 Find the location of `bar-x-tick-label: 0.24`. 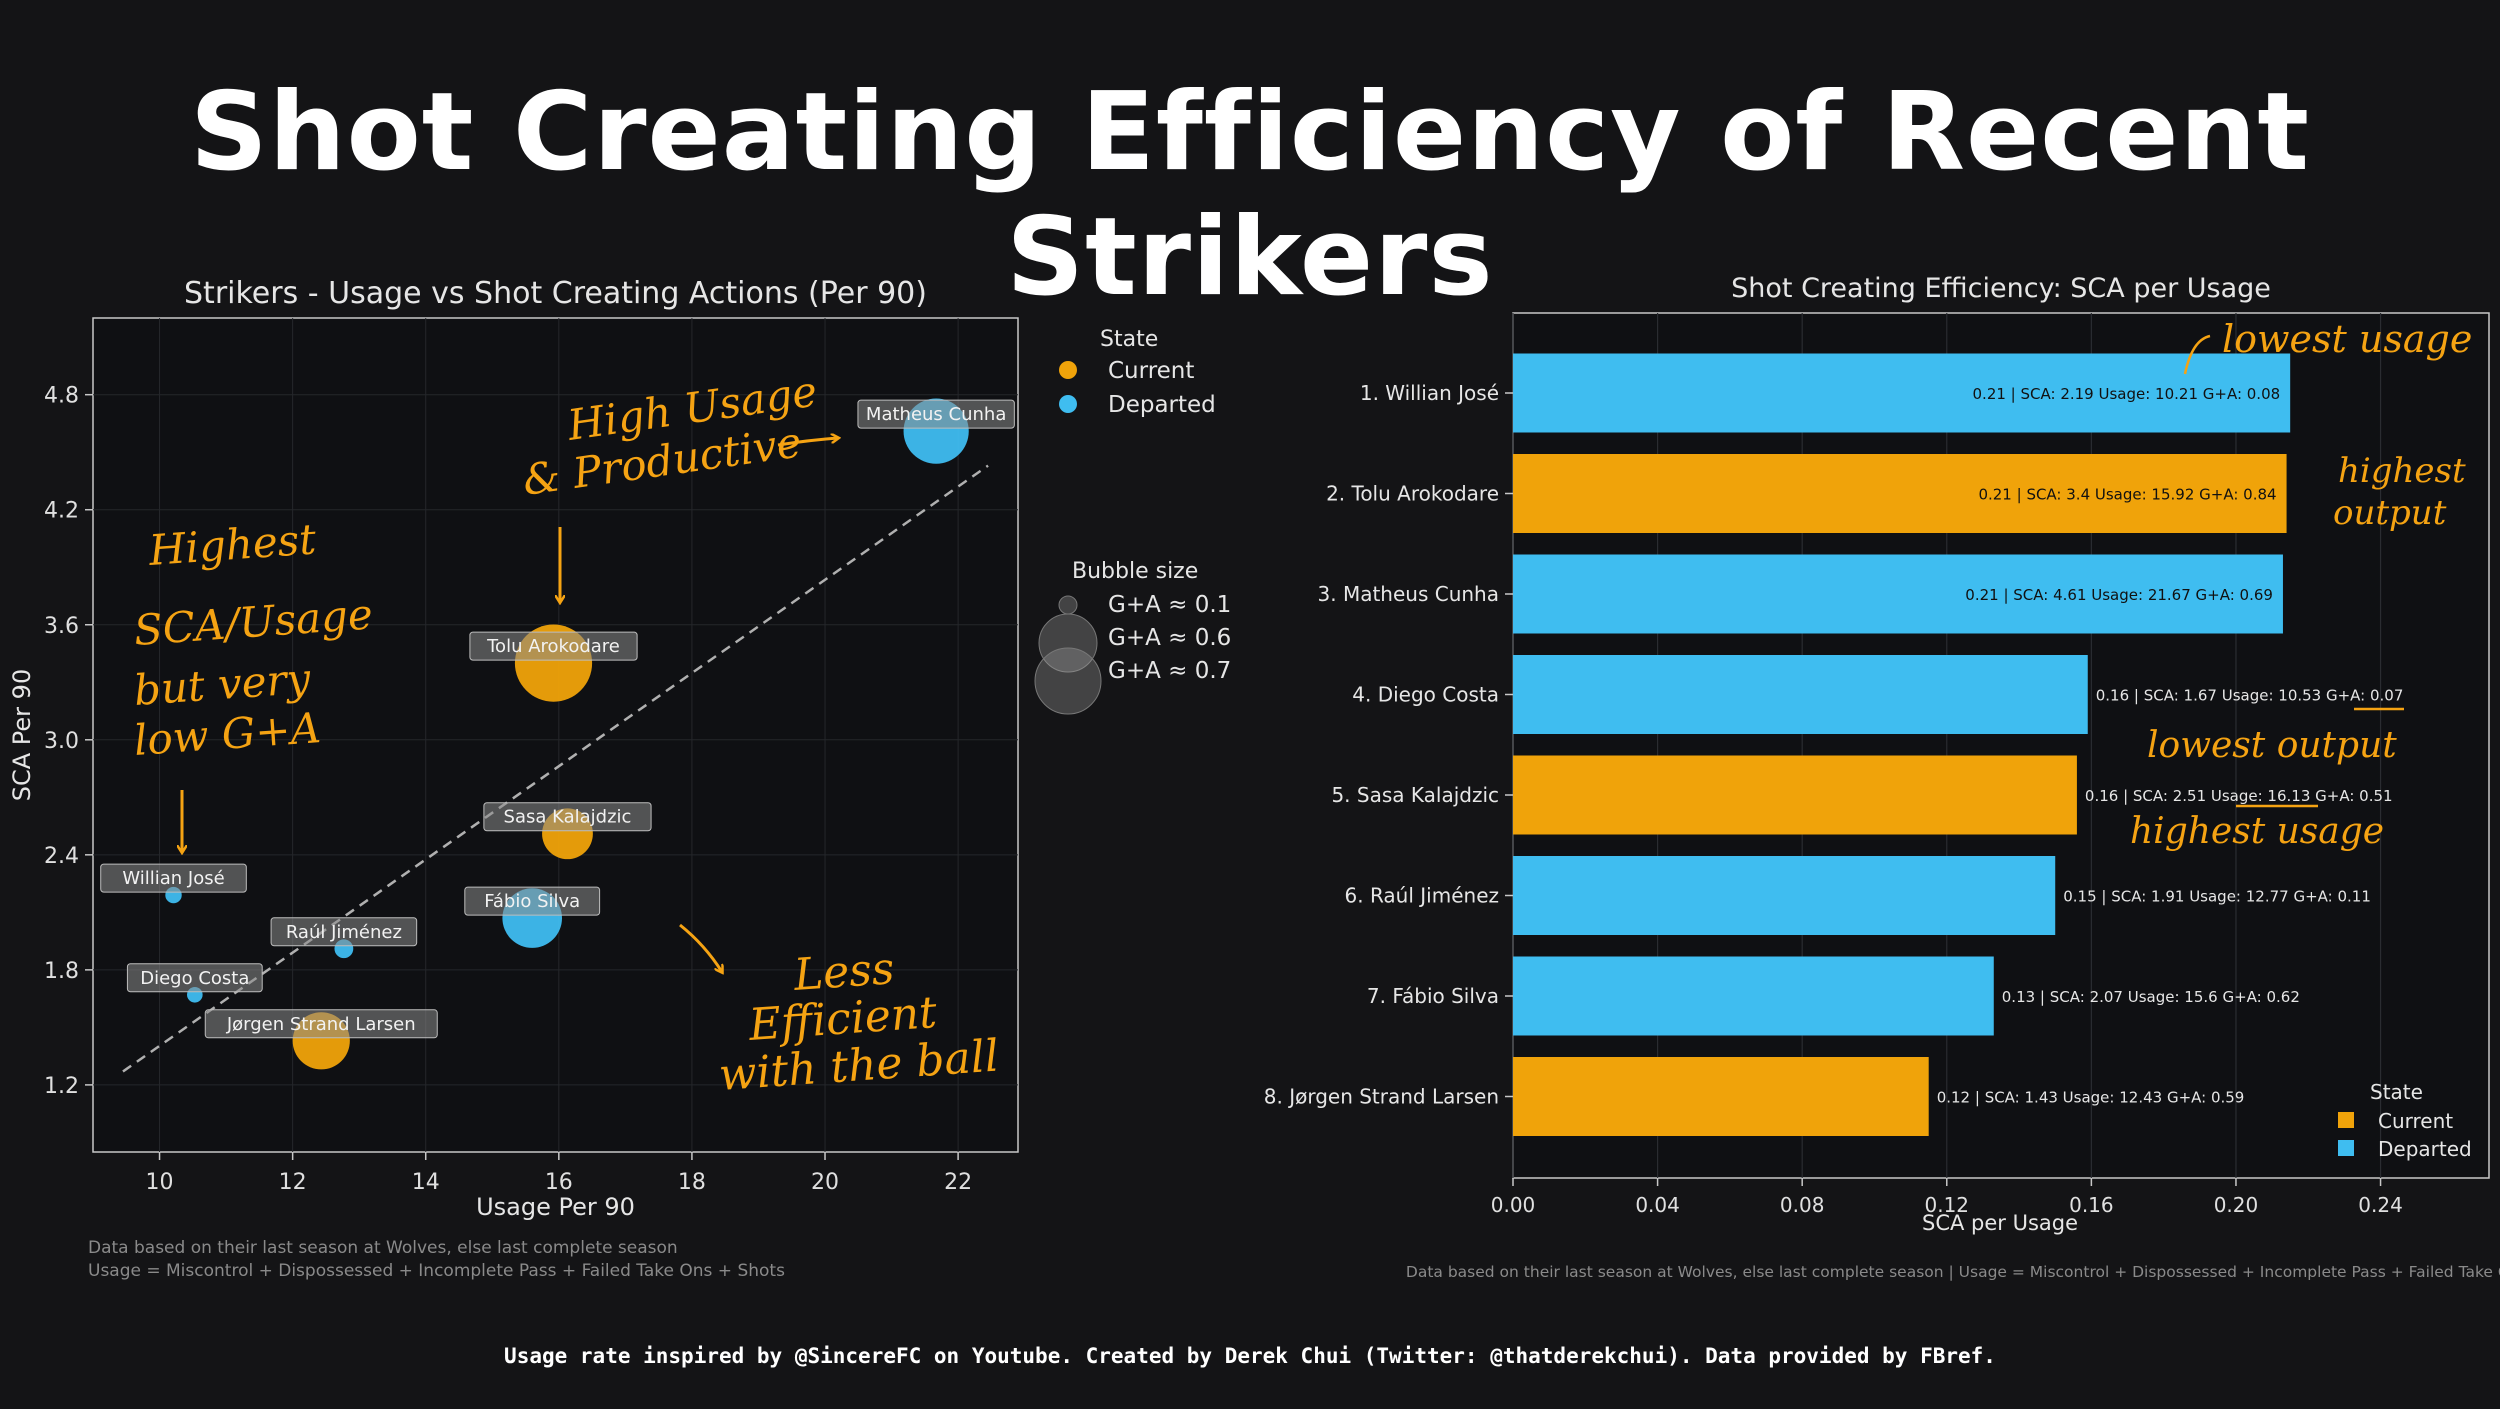

bar-x-tick-label: 0.24 is located at coordinates (2380, 1205).